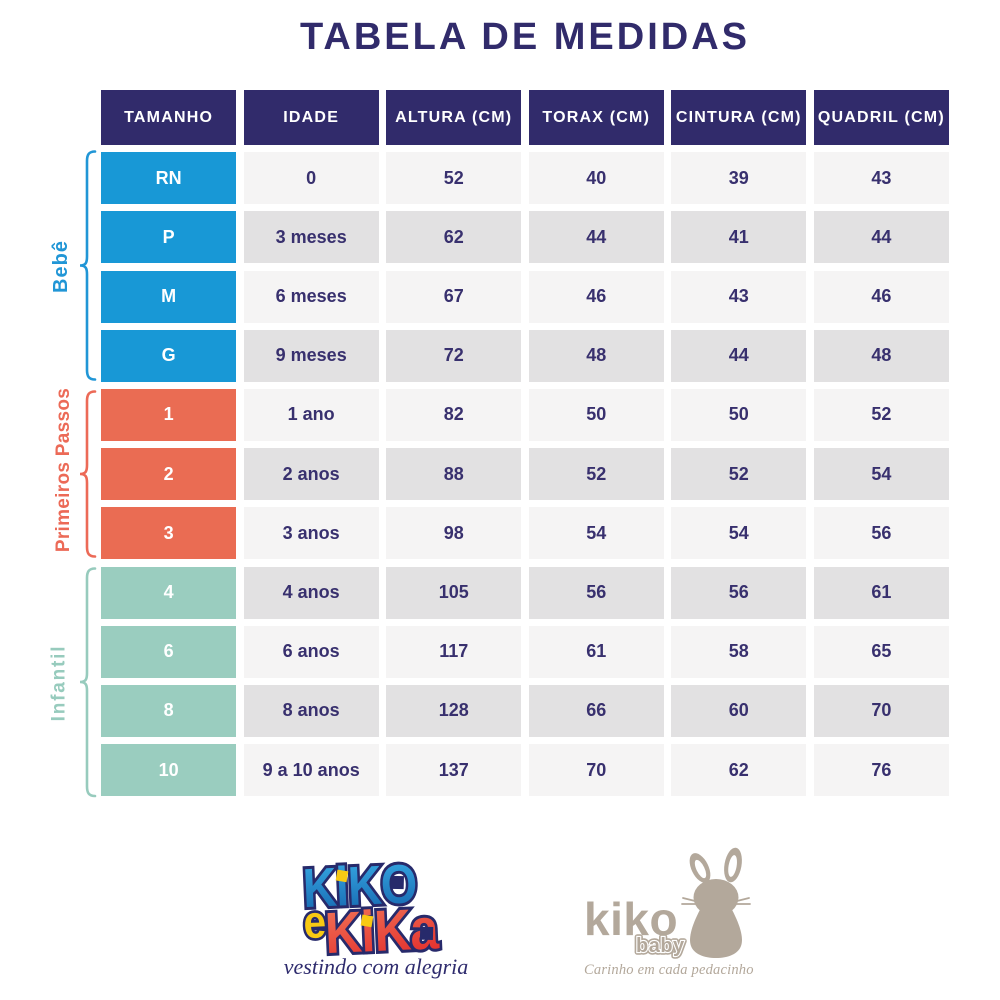 This screenshot has height=1000, width=1000. Describe the element at coordinates (660, 946) in the screenshot. I see `svg-text: baby` at that location.